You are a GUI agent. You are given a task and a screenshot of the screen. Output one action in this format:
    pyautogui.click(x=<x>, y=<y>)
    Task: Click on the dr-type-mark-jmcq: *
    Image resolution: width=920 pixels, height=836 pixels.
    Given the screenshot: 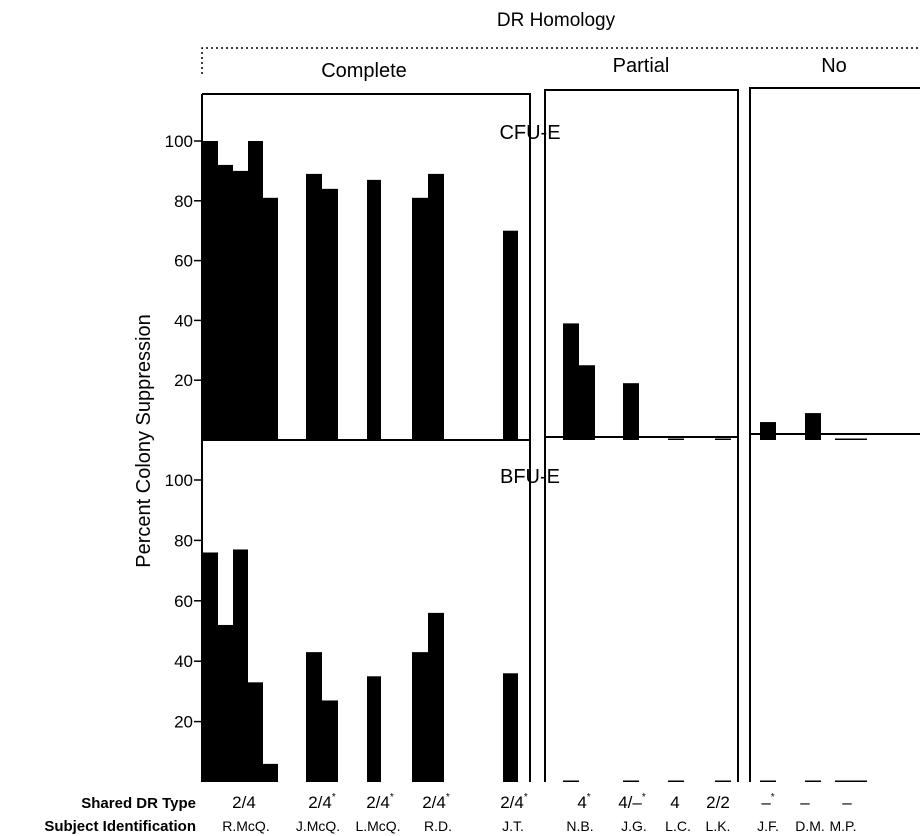 What is the action you would take?
    pyautogui.click(x=334, y=797)
    